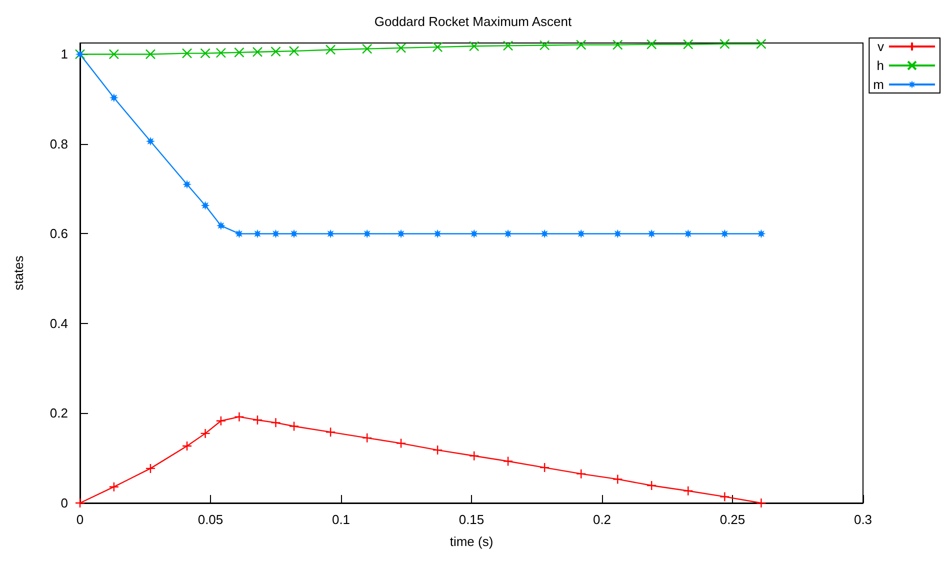 This screenshot has height=565, width=946. I want to click on x-tick-label: 0.2, so click(602, 519).